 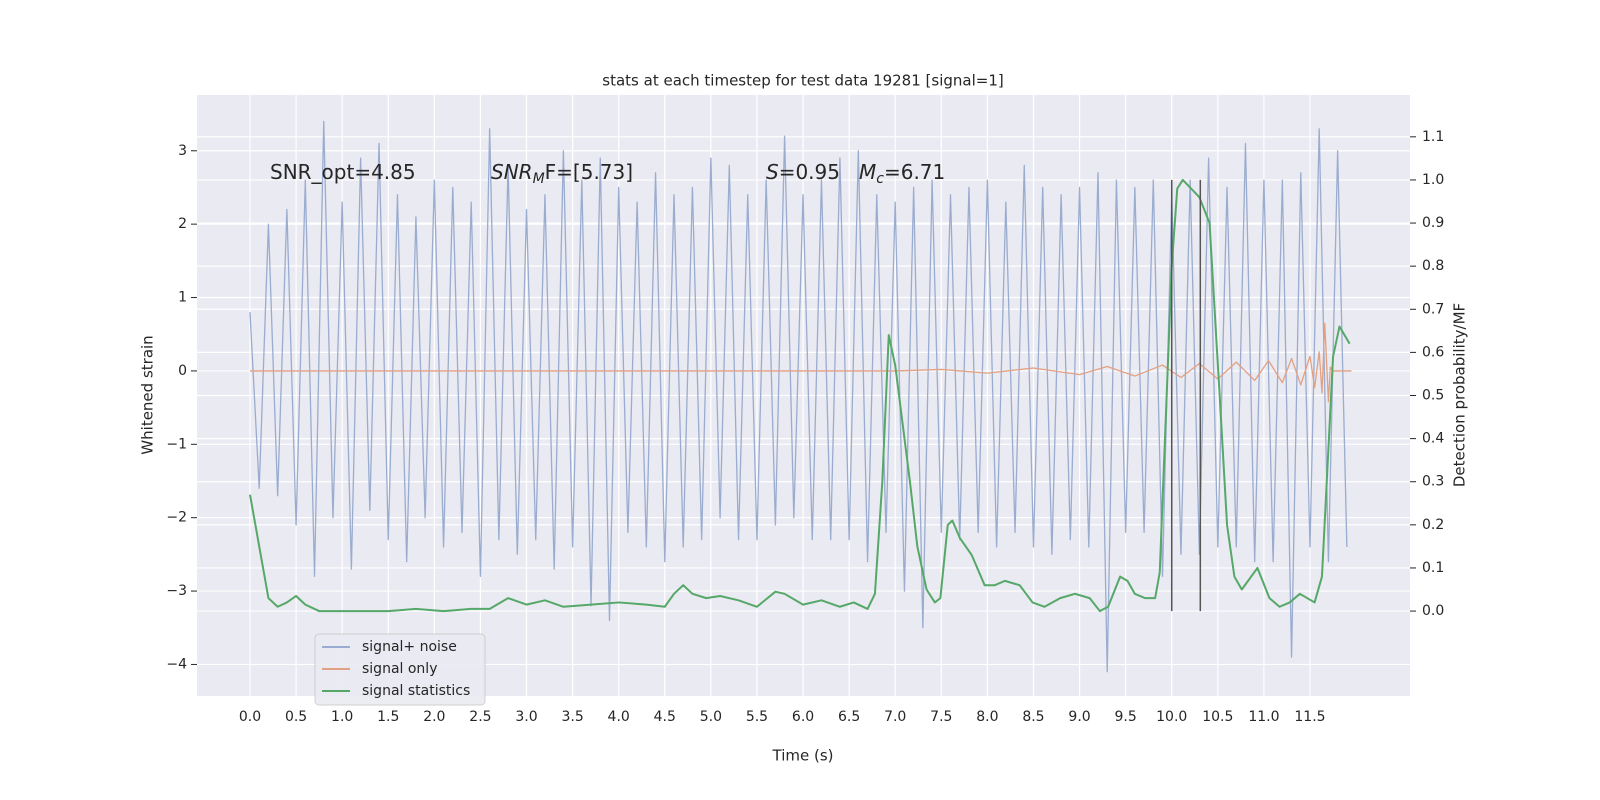 What do you see at coordinates (182, 371) in the screenshot?
I see `y-tick-label: 0` at bounding box center [182, 371].